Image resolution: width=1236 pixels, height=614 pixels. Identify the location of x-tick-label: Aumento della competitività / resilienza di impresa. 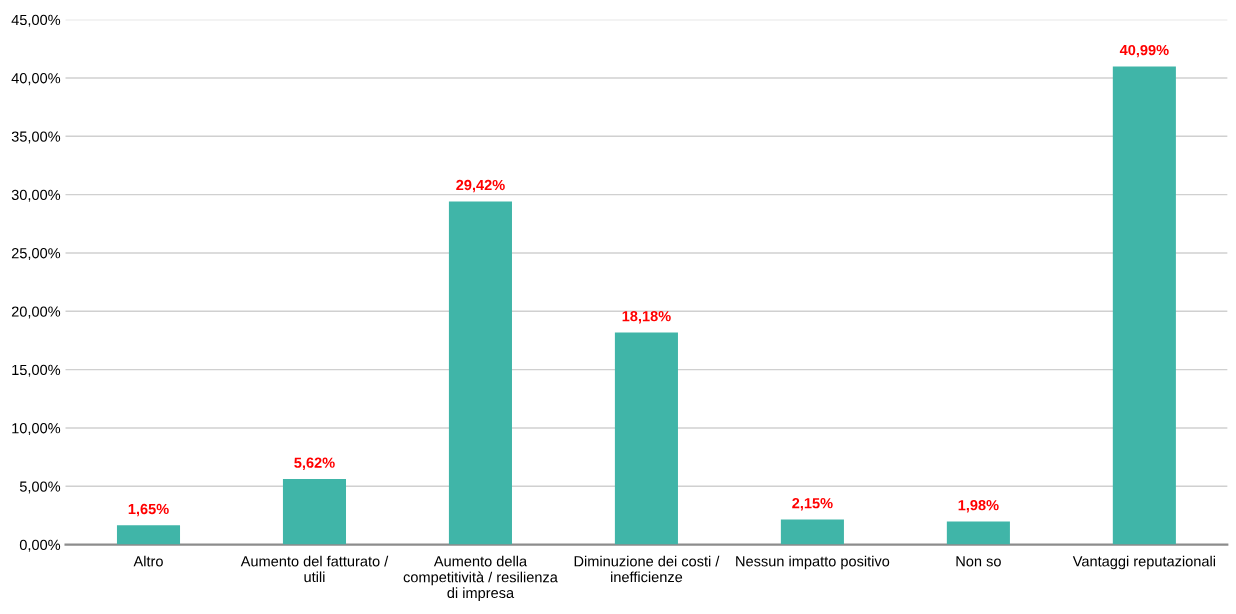
(480, 578).